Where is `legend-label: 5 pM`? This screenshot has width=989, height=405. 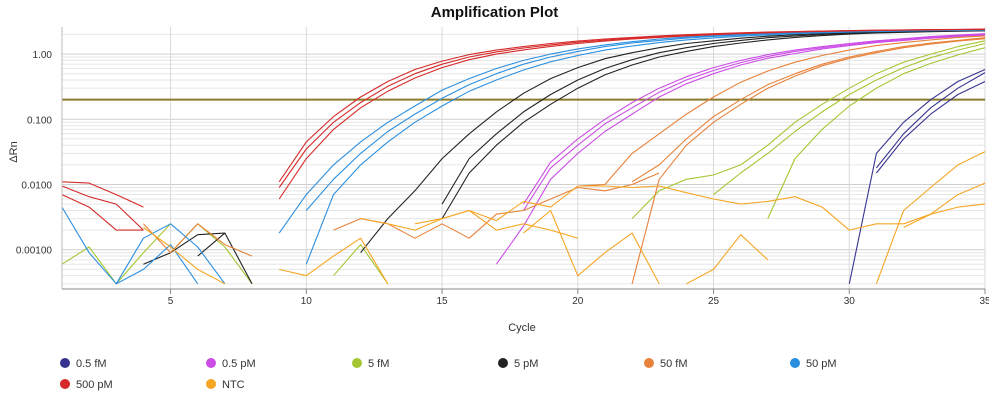 legend-label: 5 pM is located at coordinates (526, 364).